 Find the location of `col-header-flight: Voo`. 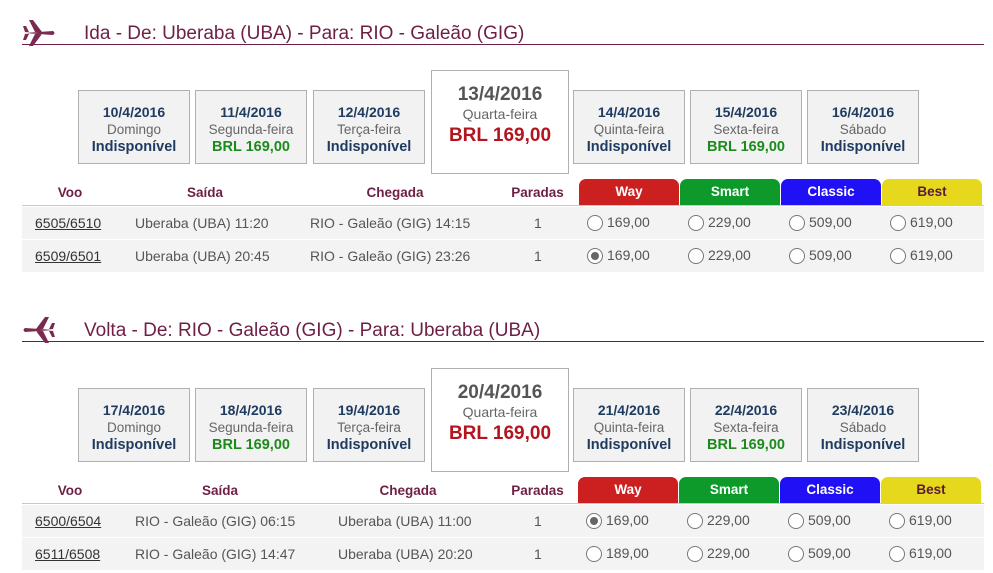

col-header-flight: Voo is located at coordinates (70, 490).